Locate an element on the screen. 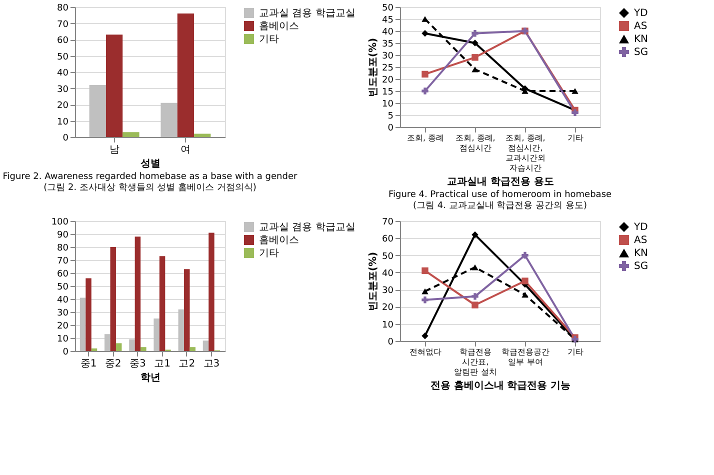 Image resolution: width=714 pixels, height=475 pixels. x-tick-label: 학급전용 시간표, 알림판 설치 is located at coordinates (475, 362).